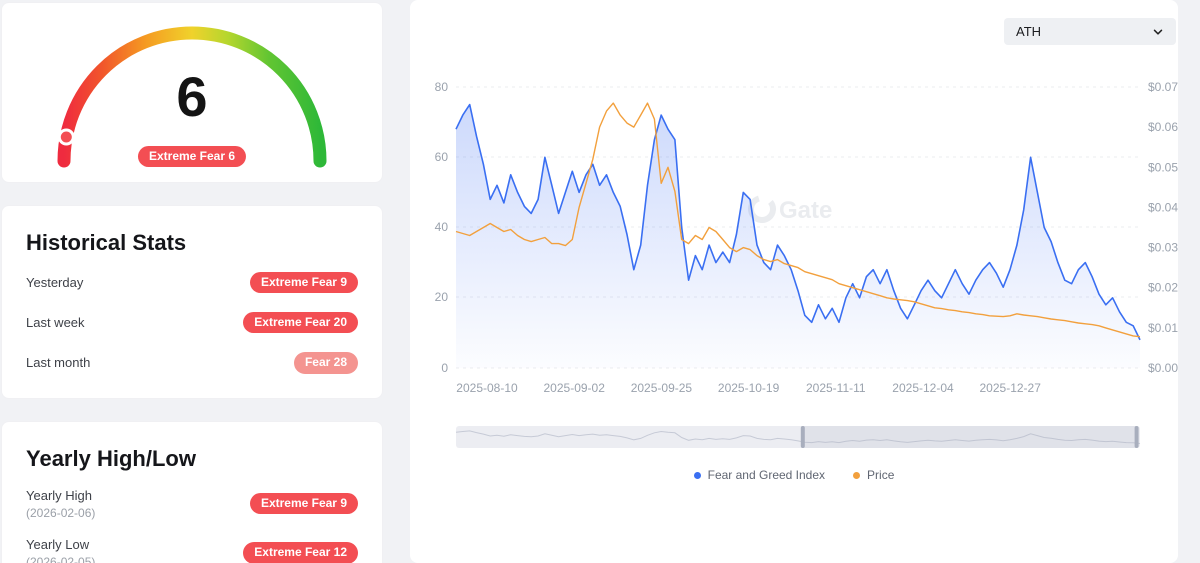  What do you see at coordinates (192, 157) in the screenshot?
I see `gauge-status-badge: Extreme Fear 6` at bounding box center [192, 157].